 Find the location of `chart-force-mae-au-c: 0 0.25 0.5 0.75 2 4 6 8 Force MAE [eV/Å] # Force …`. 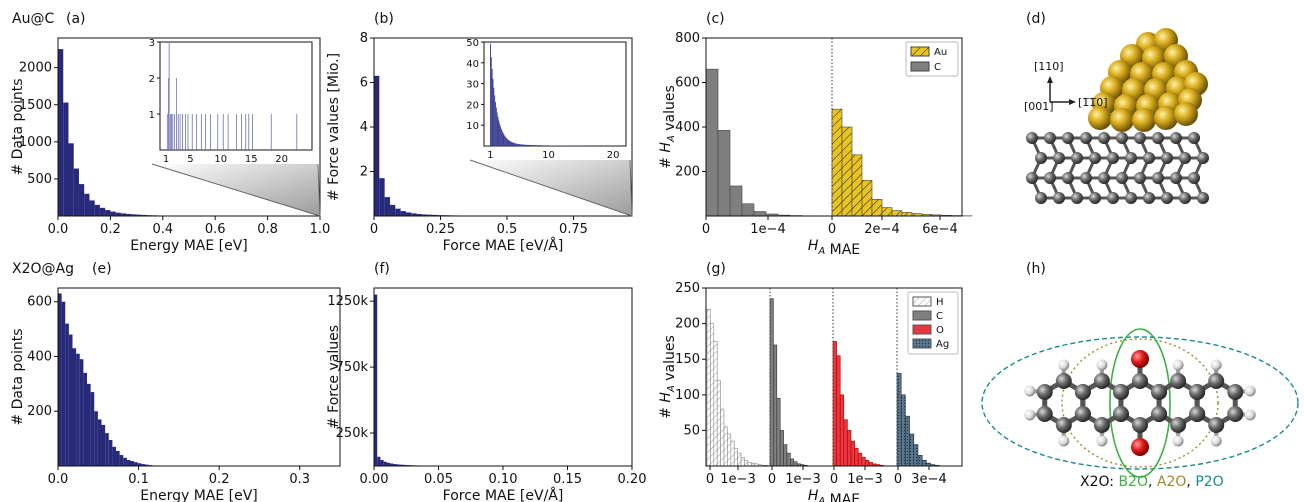

chart-force-mae-au-c: 0 0.25 0.5 0.75 2 4 6 8 Force MAE [eV/Å] # Force … is located at coordinates (479, 142).